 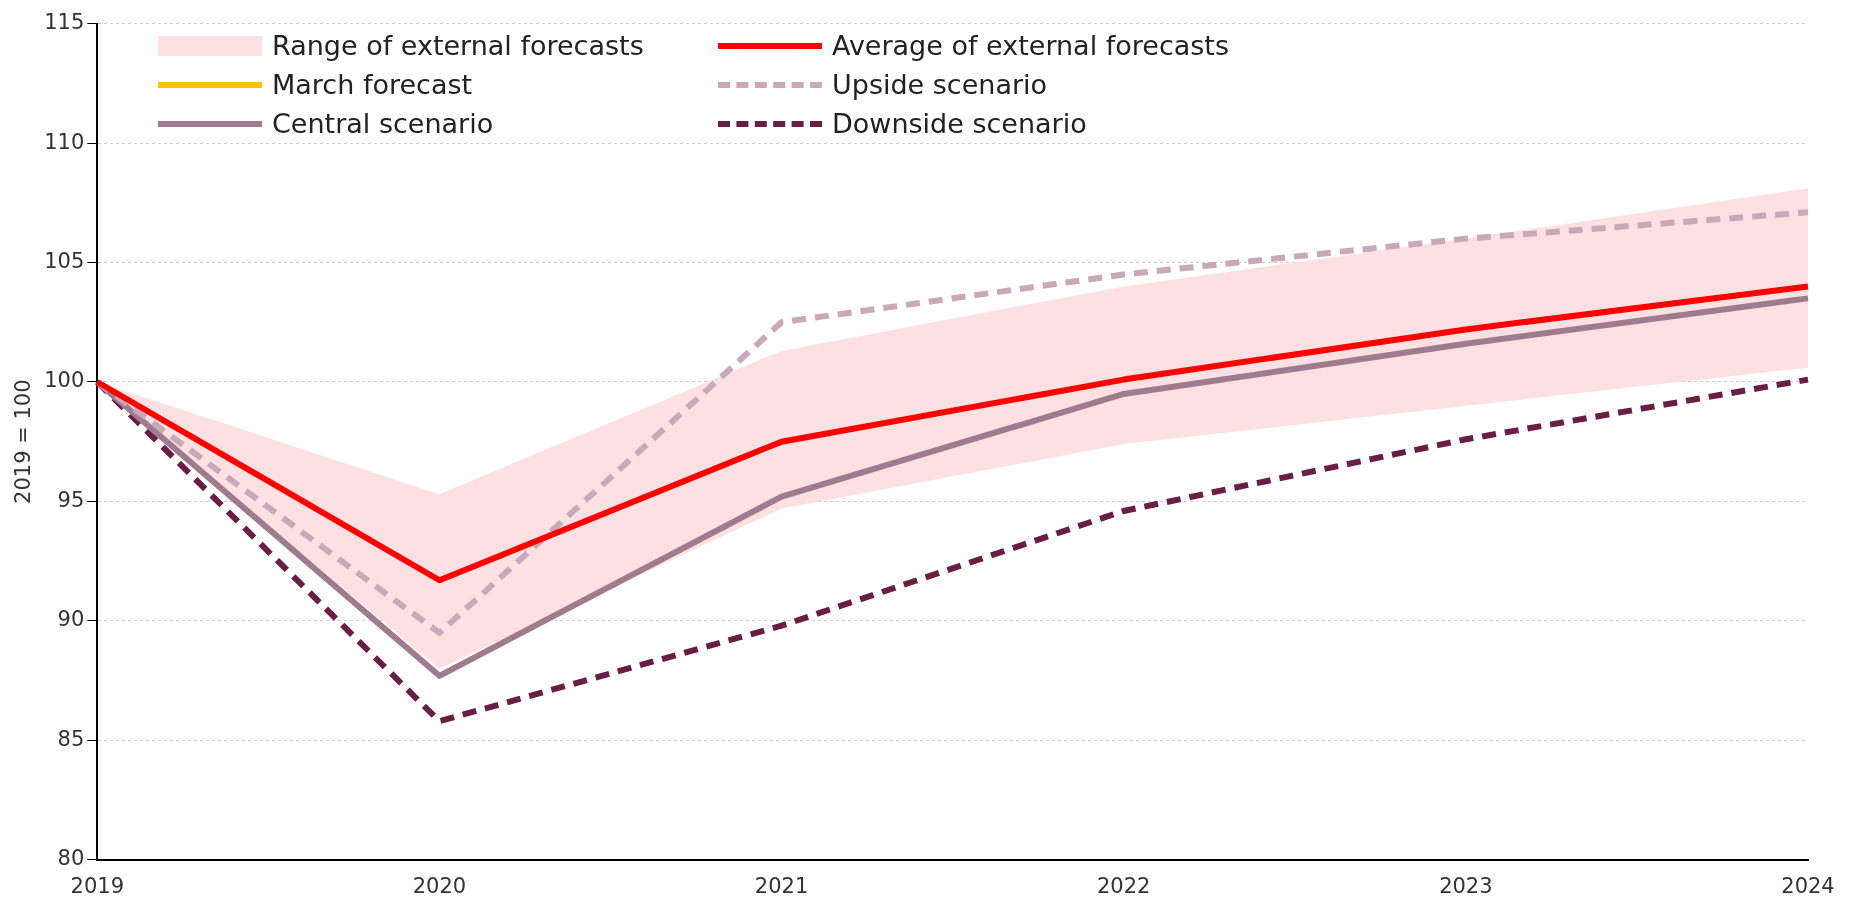 I want to click on y-tick-label: 105, so click(x=64, y=260).